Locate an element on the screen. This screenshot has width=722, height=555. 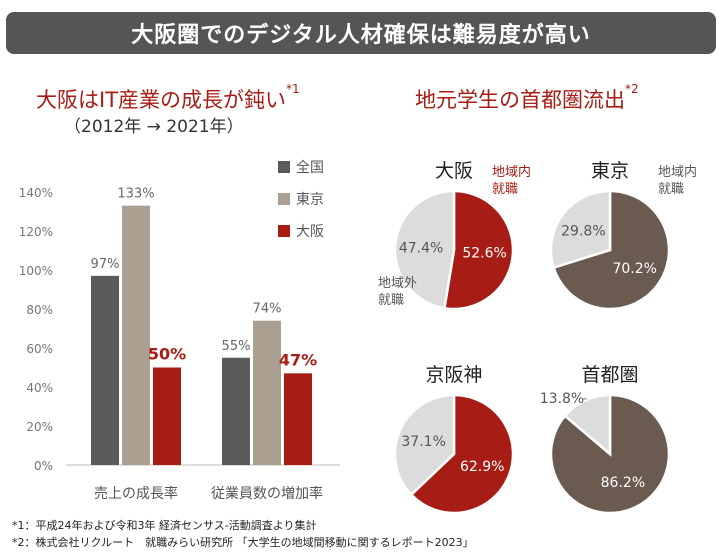
left-section-title: 大阪はIT産業の成長が鈍い*1 is located at coordinates (168, 98).